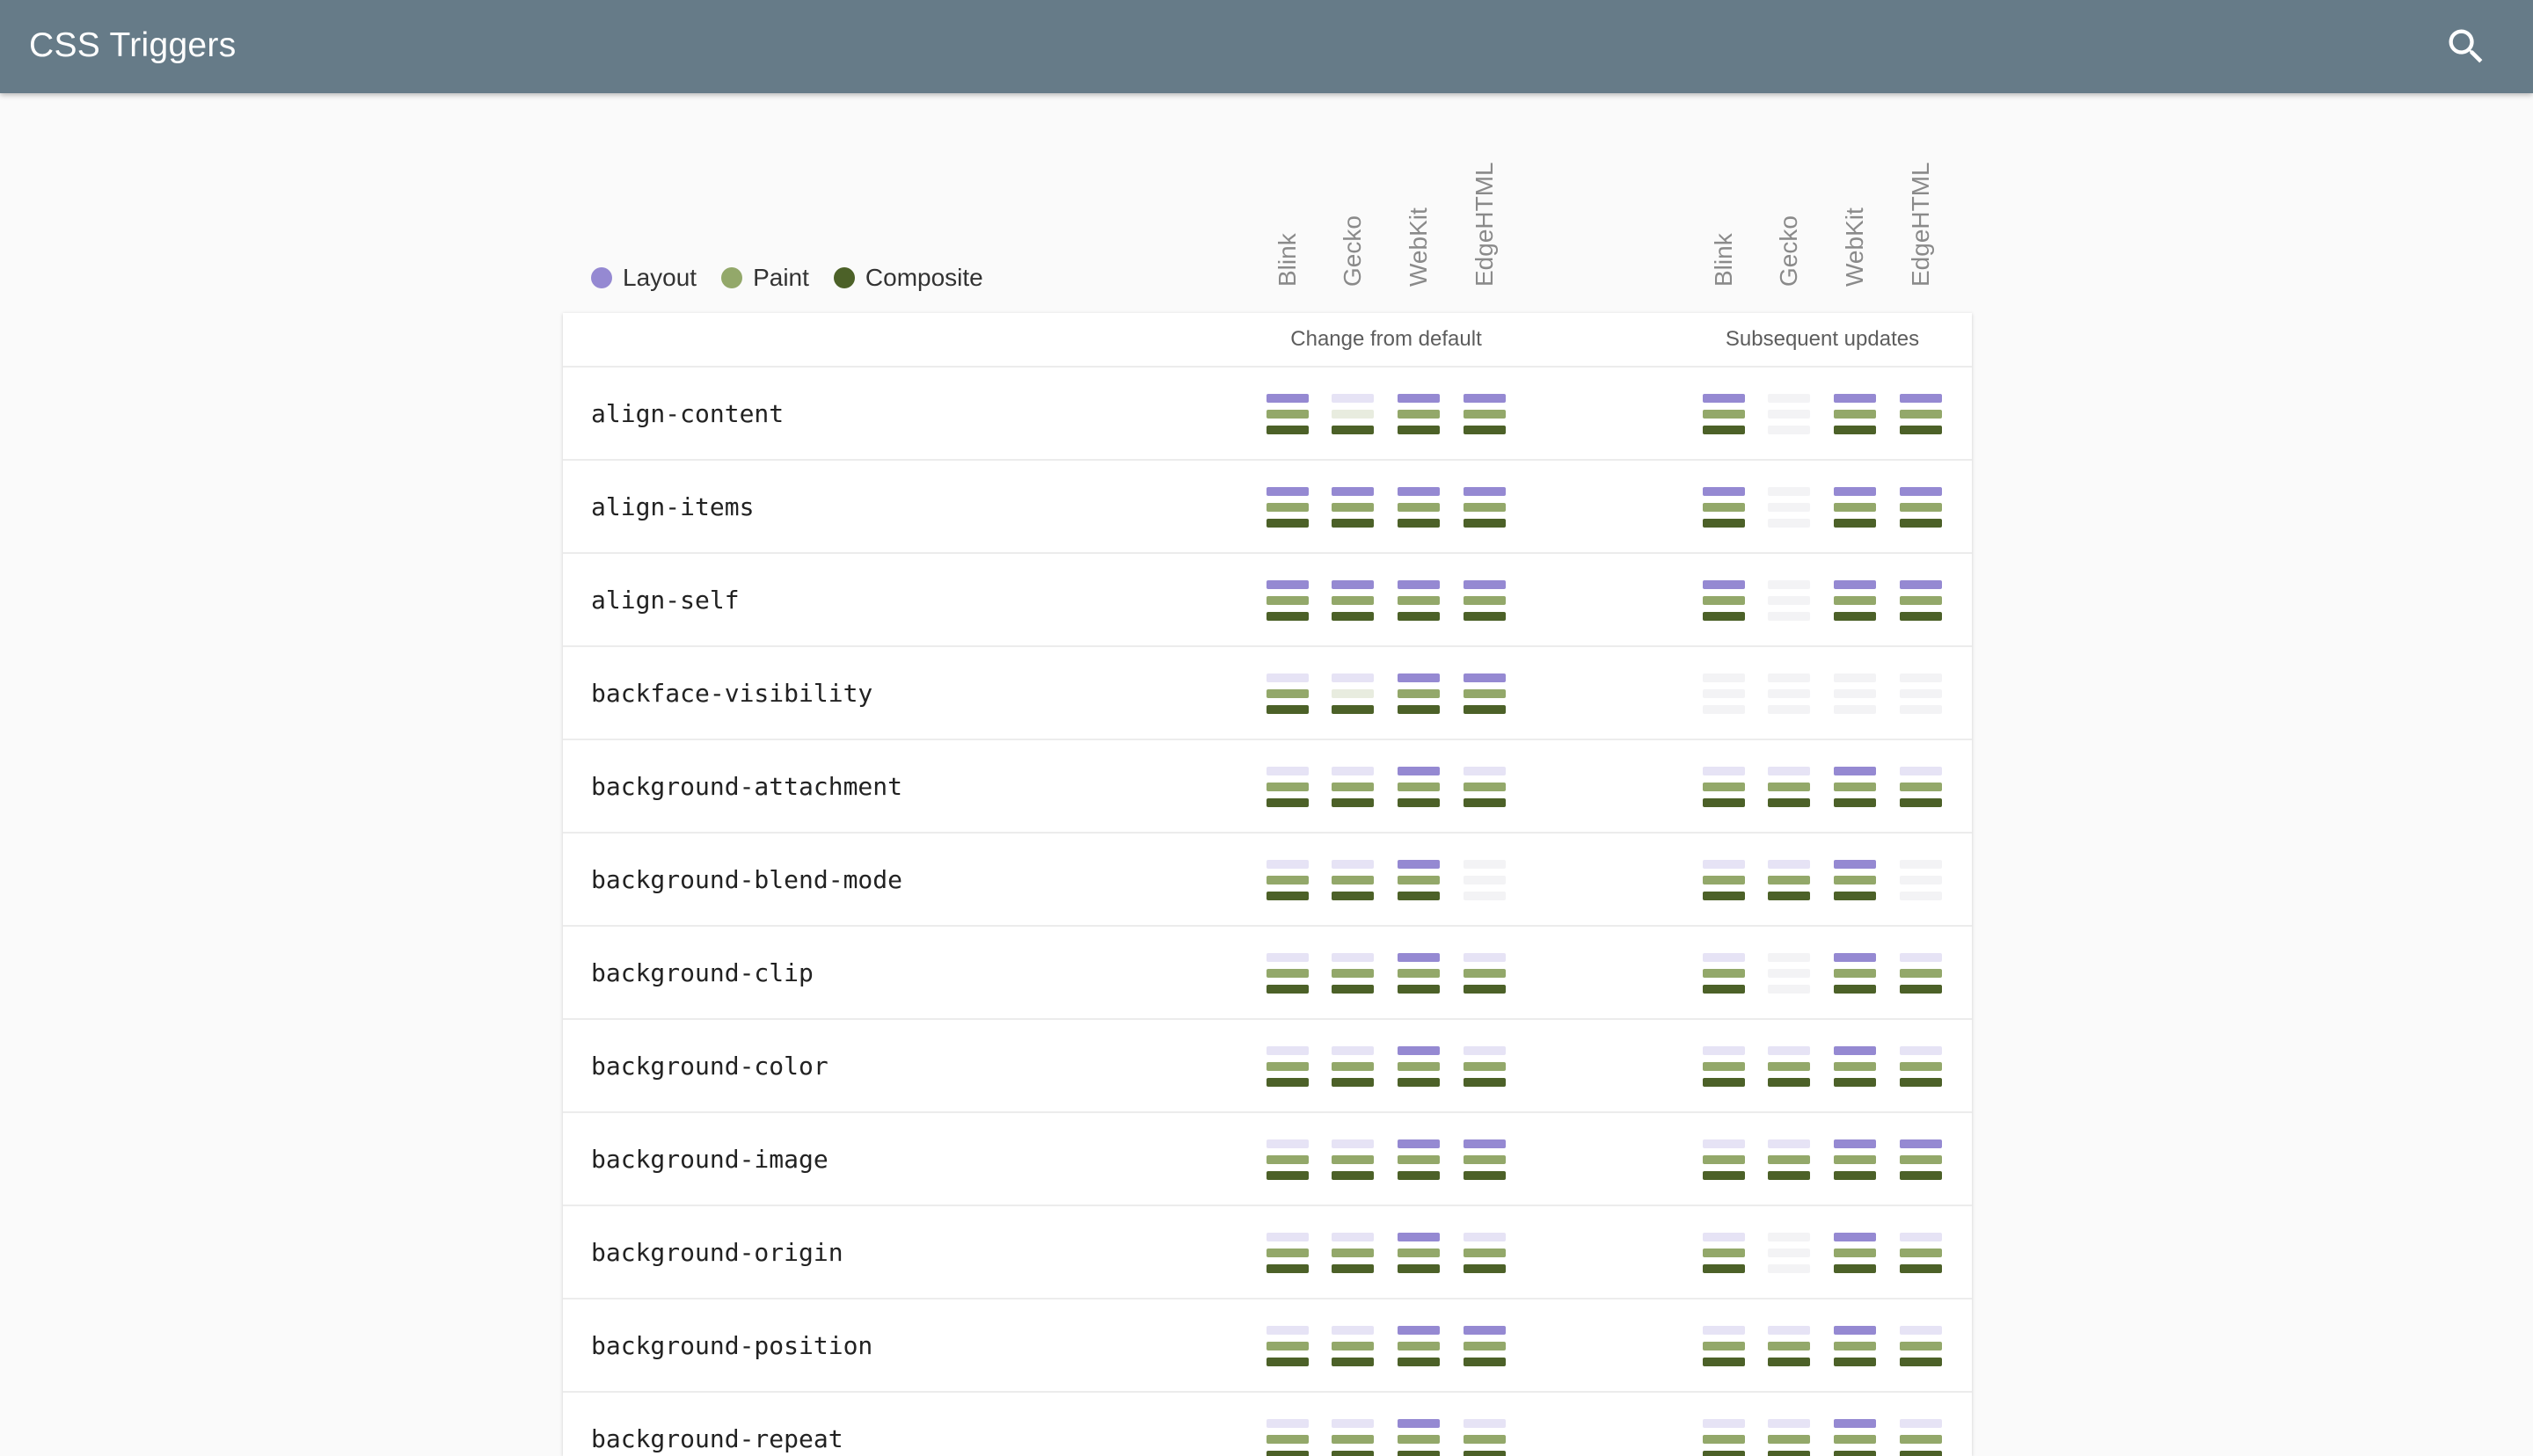 The image size is (2533, 1456). I want to click on search-button, so click(2466, 46).